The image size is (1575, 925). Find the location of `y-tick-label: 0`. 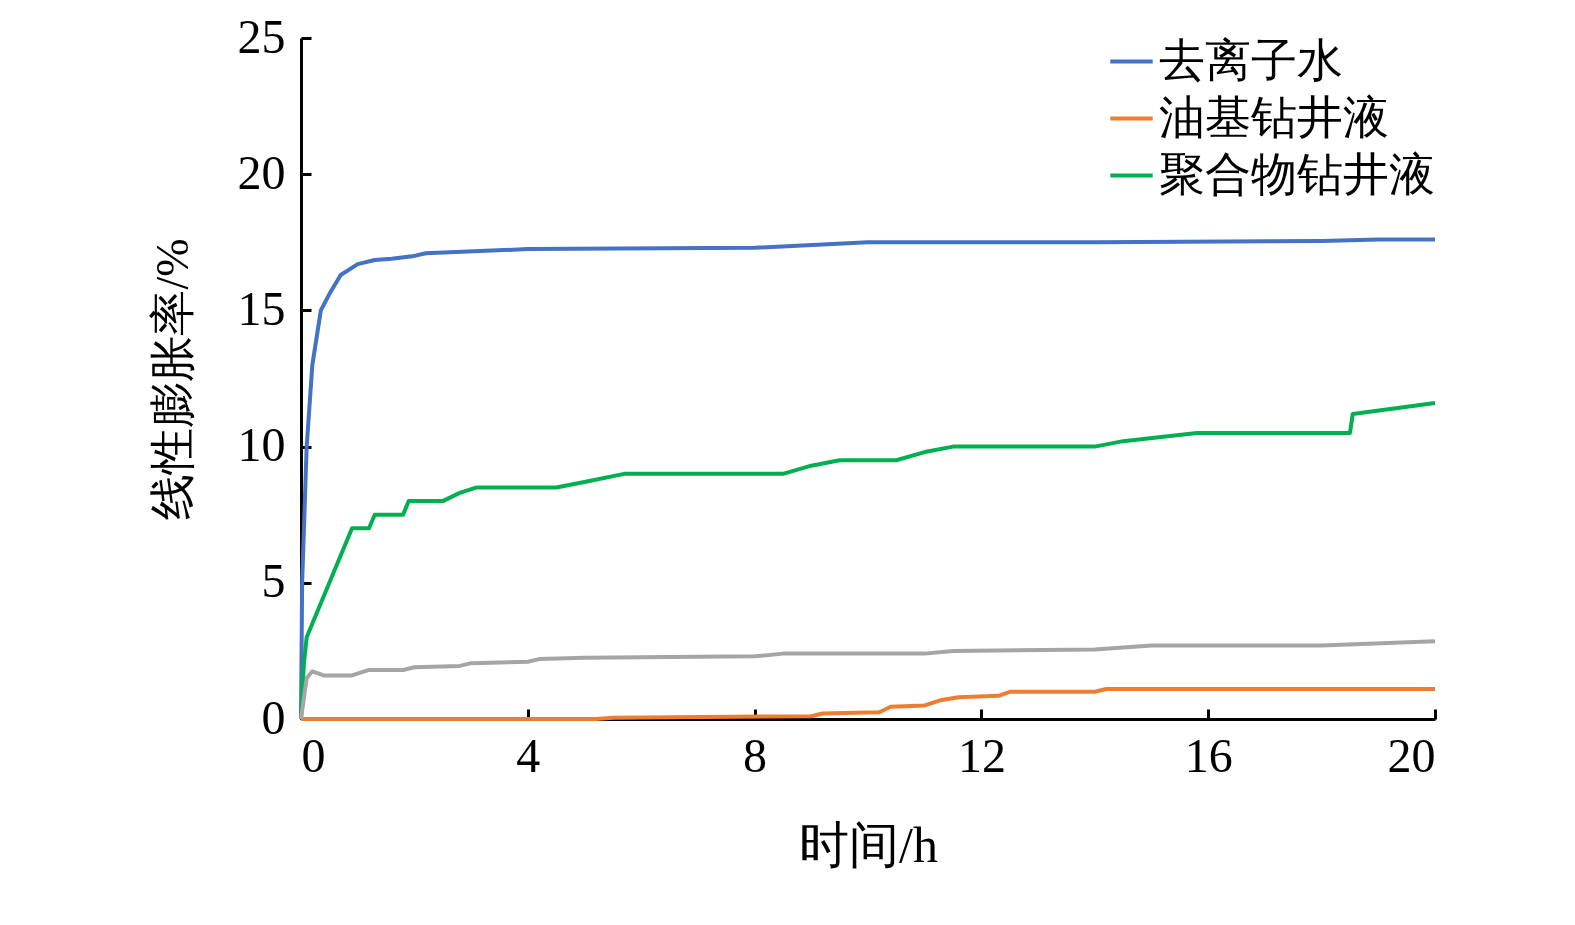

y-tick-label: 0 is located at coordinates (273, 717).